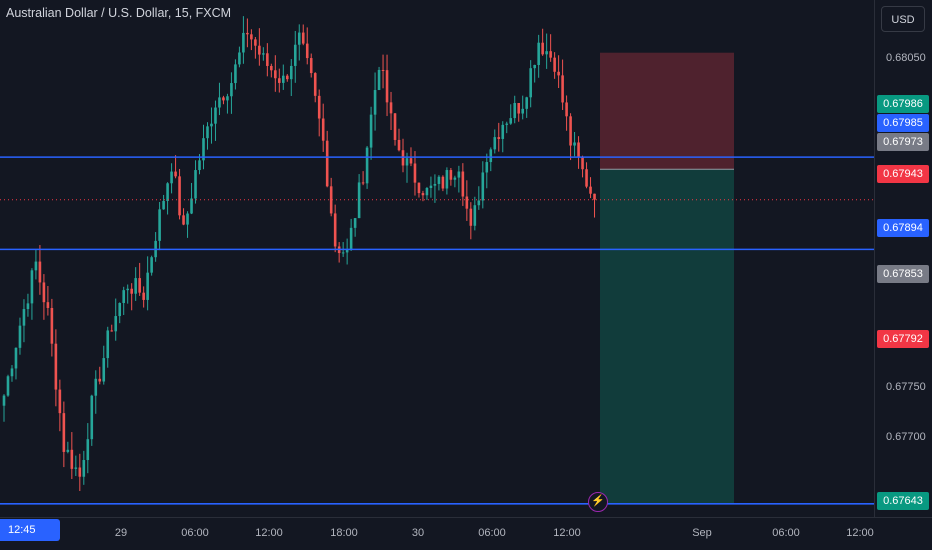 This screenshot has height=550, width=932. Describe the element at coordinates (121, 533) in the screenshot. I see `time-tick: 29` at that location.